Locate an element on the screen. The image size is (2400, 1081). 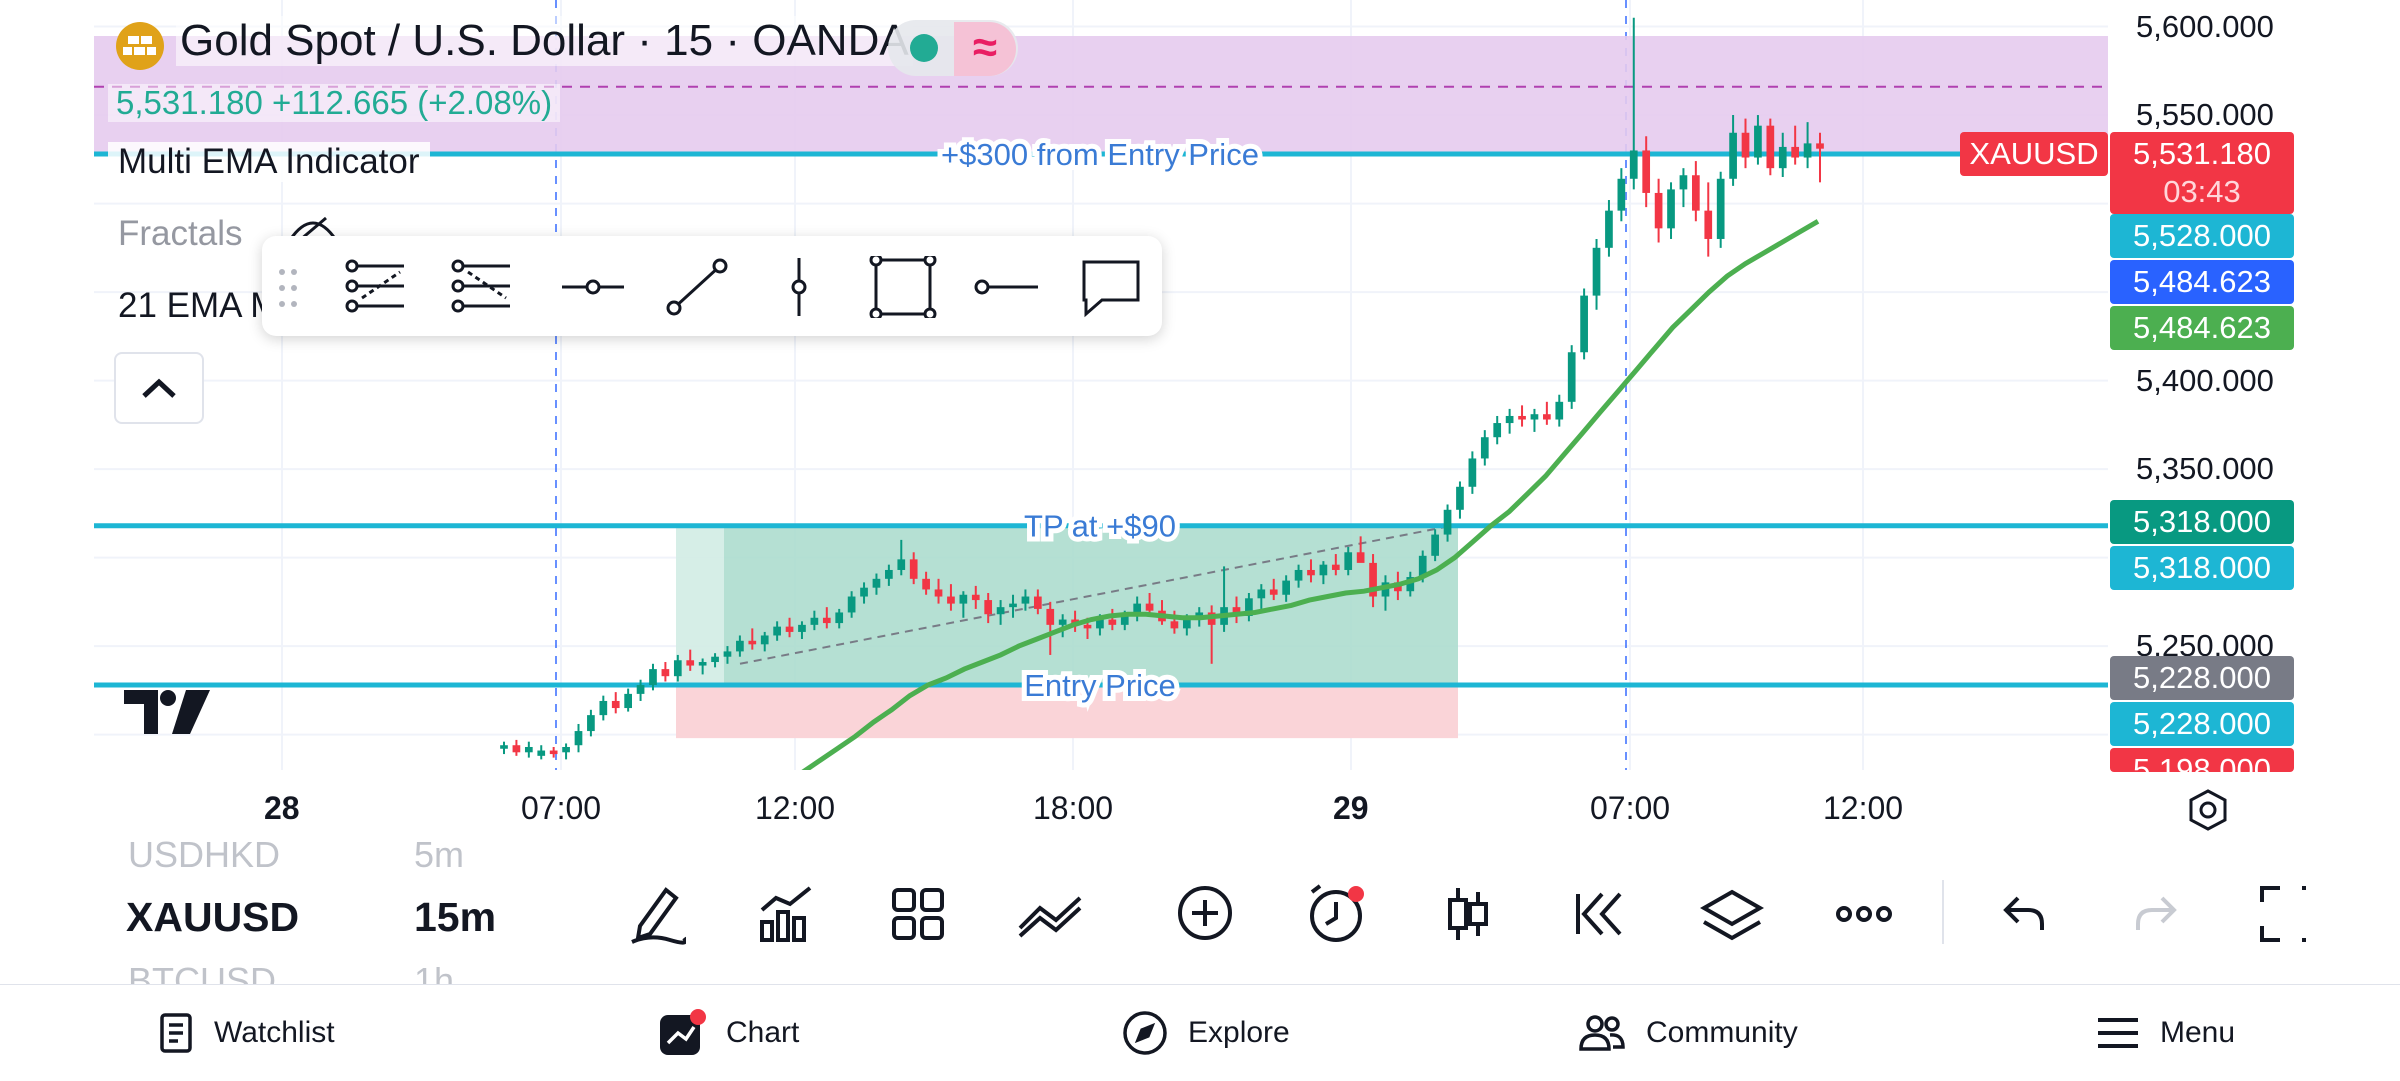
trend-line-icon is located at coordinates (697, 287).